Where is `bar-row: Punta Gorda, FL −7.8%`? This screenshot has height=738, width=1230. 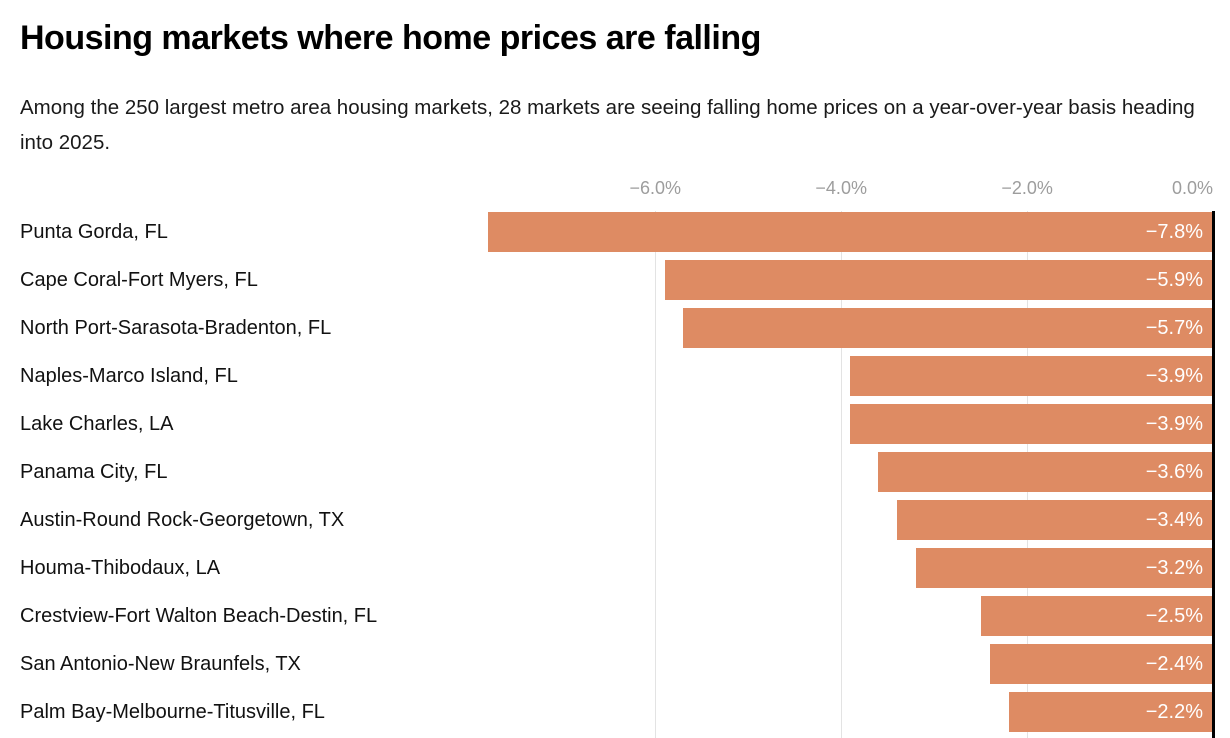
bar-row: Punta Gorda, FL −7.8% is located at coordinates (615, 232).